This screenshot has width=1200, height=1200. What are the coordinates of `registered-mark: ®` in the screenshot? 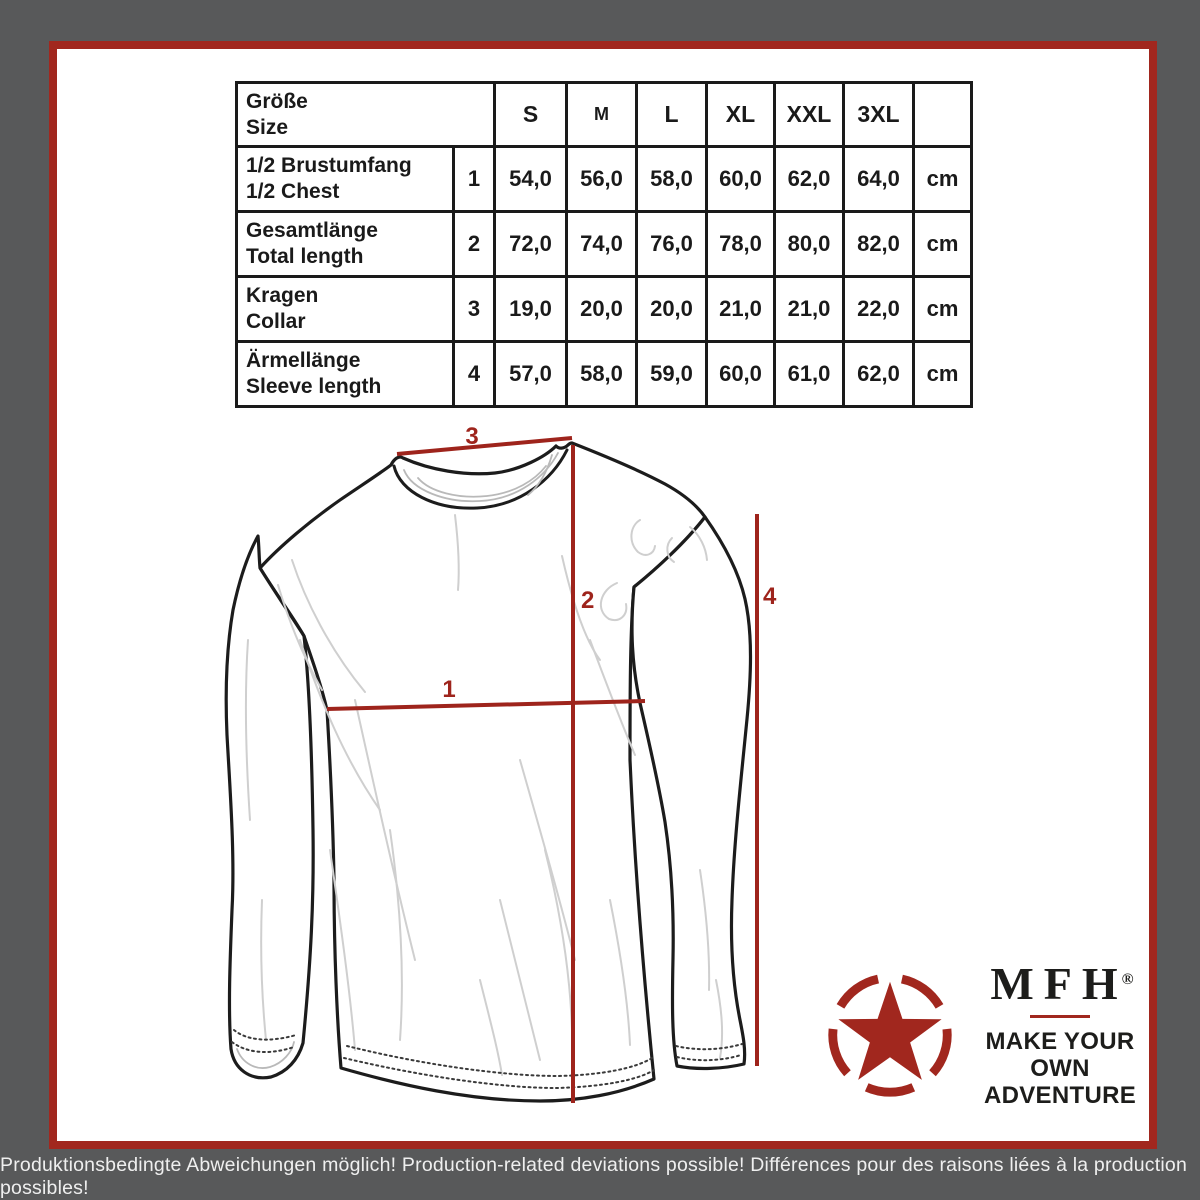 It's located at (1127, 979).